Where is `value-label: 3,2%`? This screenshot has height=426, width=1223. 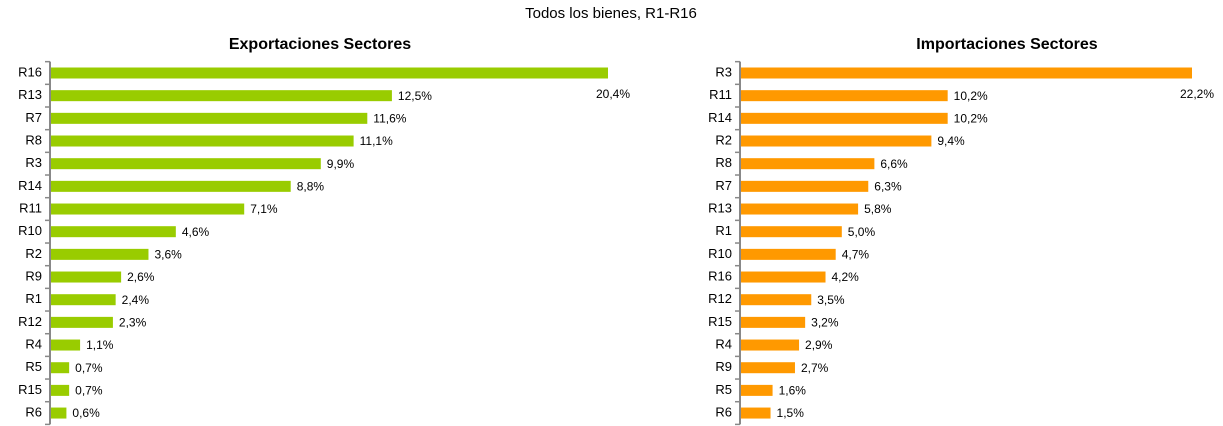
value-label: 3,2% is located at coordinates (825, 323).